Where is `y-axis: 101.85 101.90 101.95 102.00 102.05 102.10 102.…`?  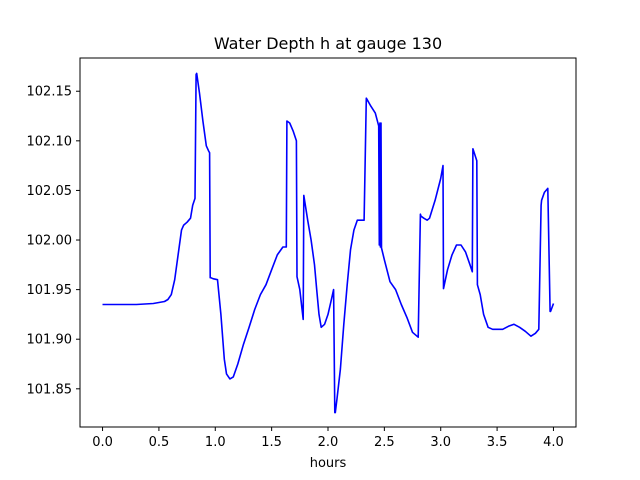
y-axis: 101.85 101.90 101.95 102.00 102.05 102.10 102.… is located at coordinates (53, 241).